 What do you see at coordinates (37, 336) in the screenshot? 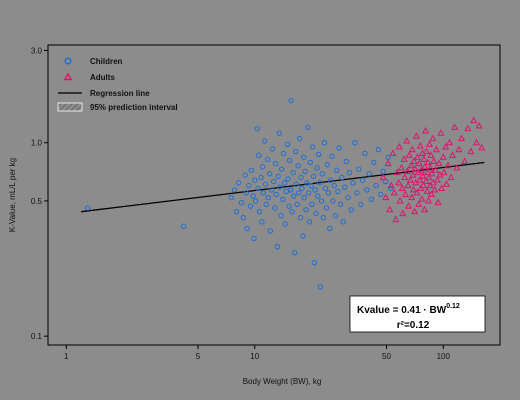
I see `y-tick-label: 0.1` at bounding box center [37, 336].